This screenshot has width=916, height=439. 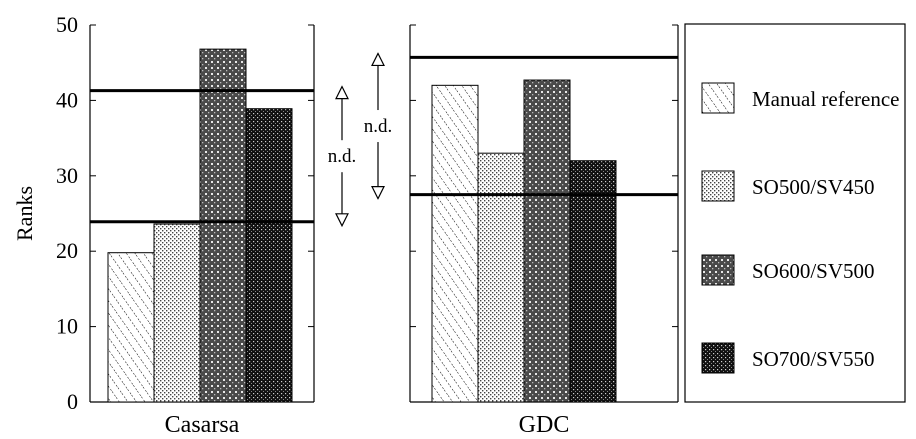 I want to click on legend-label: SO600/SV500, so click(x=813, y=271).